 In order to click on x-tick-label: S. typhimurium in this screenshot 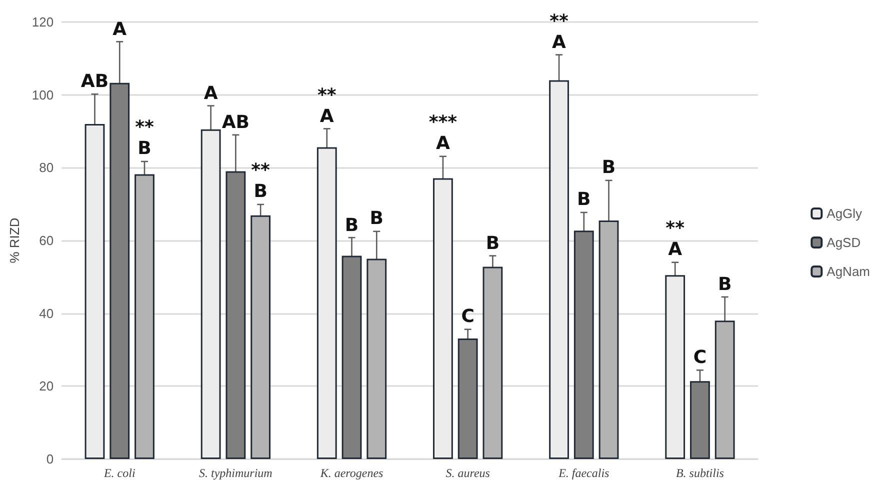, I will do `click(236, 473)`.